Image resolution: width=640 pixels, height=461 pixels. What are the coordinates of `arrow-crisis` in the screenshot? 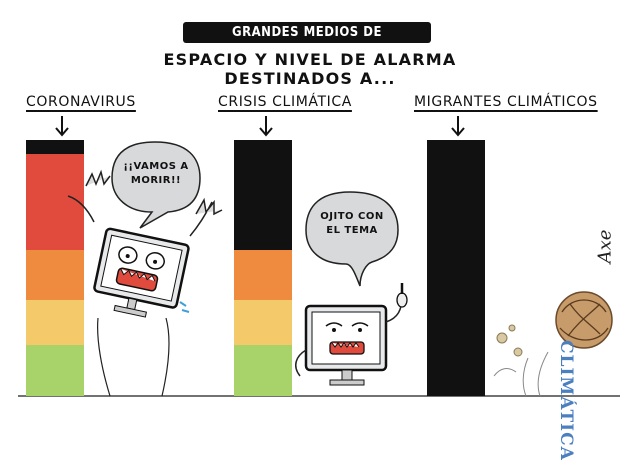 It's located at (266, 126).